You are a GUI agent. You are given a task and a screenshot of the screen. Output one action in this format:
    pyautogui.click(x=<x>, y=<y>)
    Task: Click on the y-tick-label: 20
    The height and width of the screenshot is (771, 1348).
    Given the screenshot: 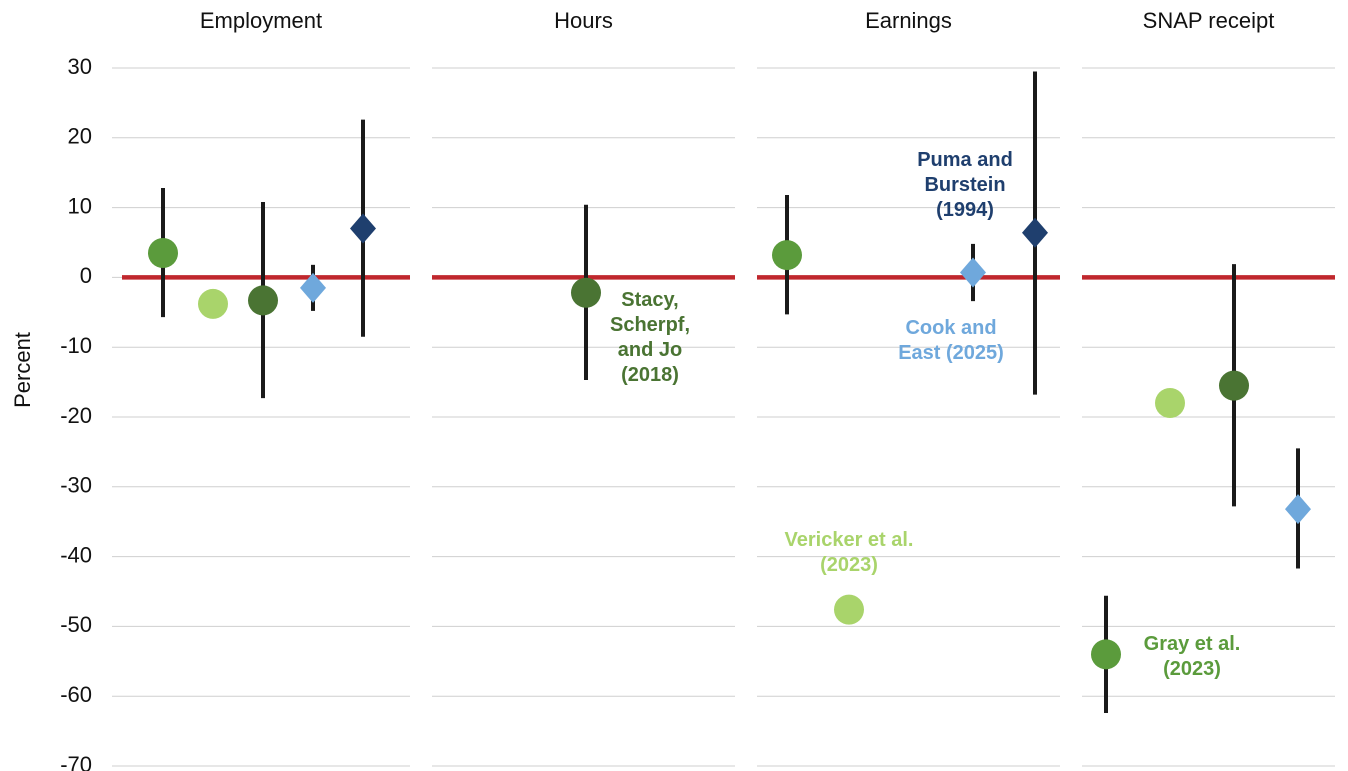 What is the action you would take?
    pyautogui.click(x=80, y=136)
    